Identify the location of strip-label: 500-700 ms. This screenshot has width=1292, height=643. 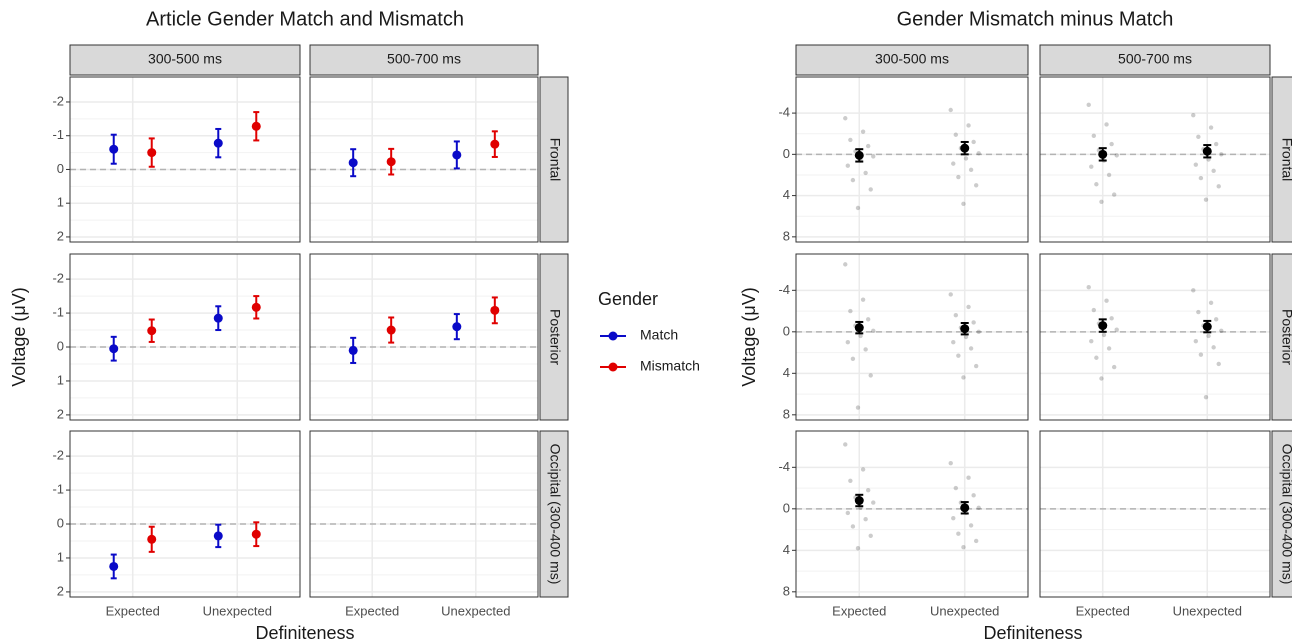
(1155, 59).